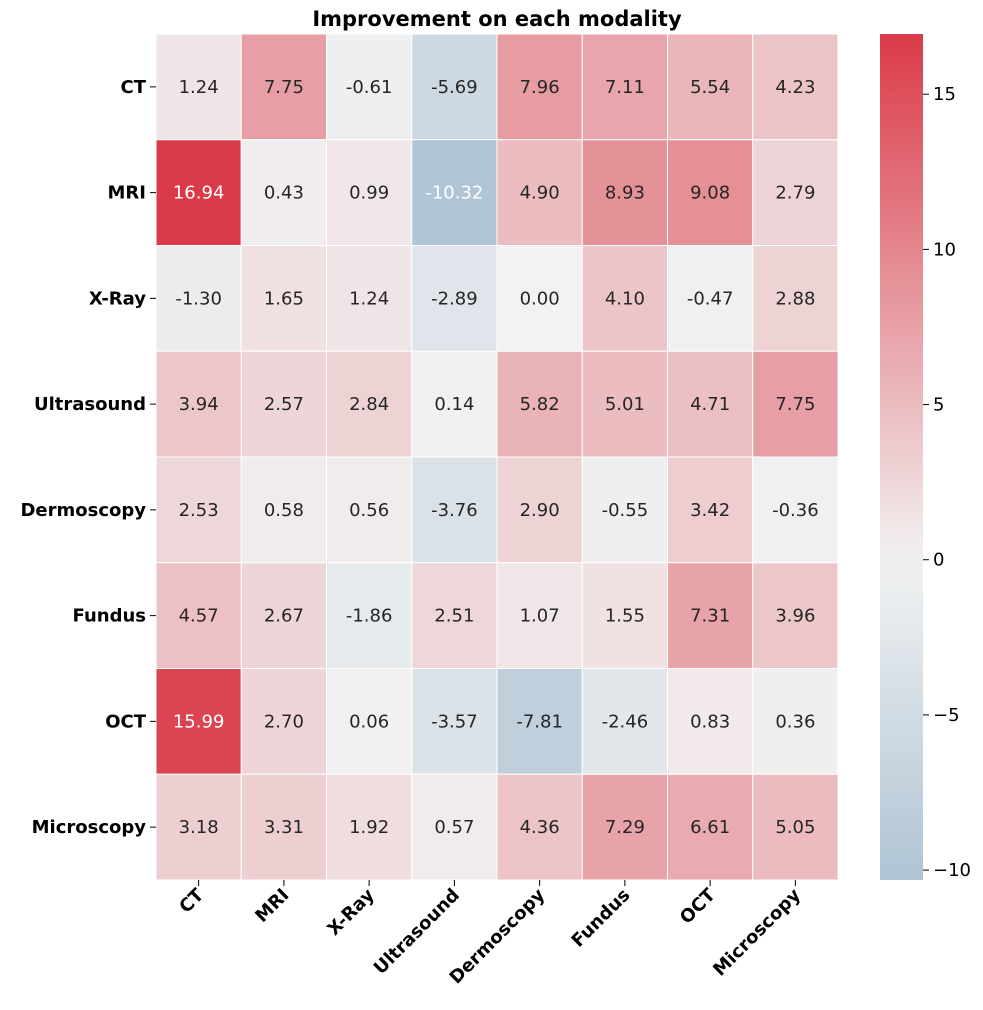 The image size is (983, 1010). I want to click on cell-value-label: 2.57, so click(284, 404).